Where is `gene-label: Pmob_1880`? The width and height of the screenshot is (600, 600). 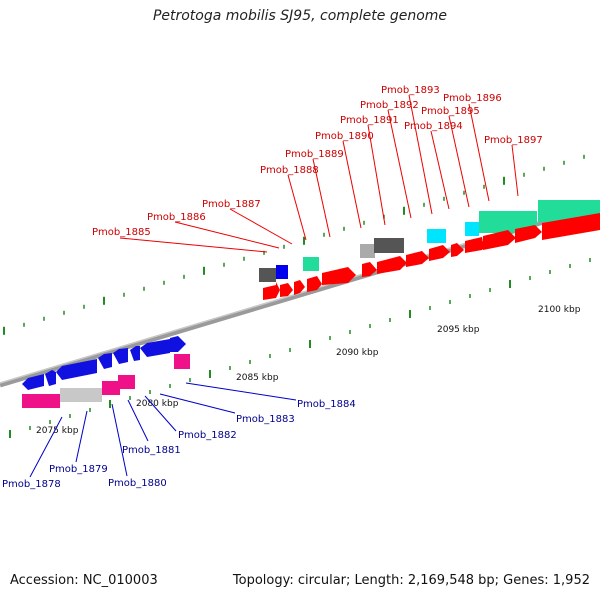 gene-label: Pmob_1880 is located at coordinates (137, 483).